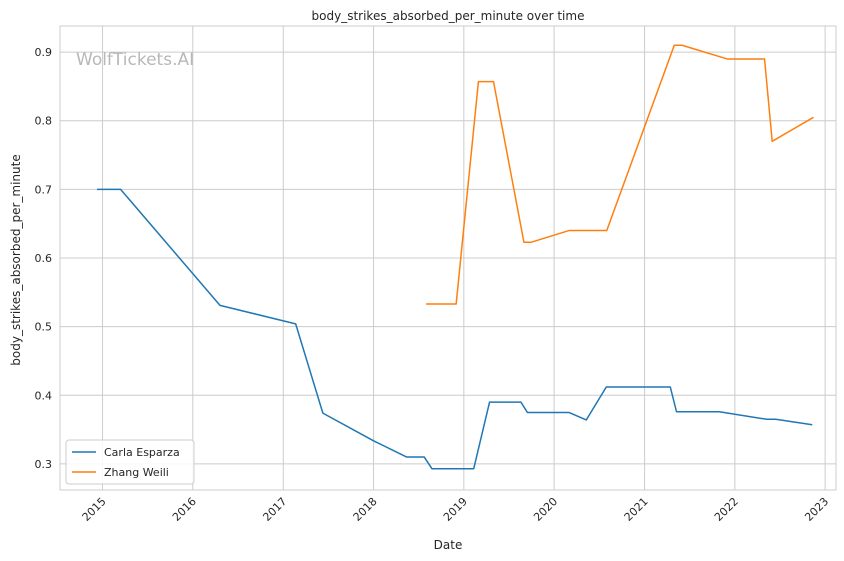 This screenshot has height=561, width=844. I want to click on legend-label-carla-esparza: Carla Esparza, so click(142, 452).